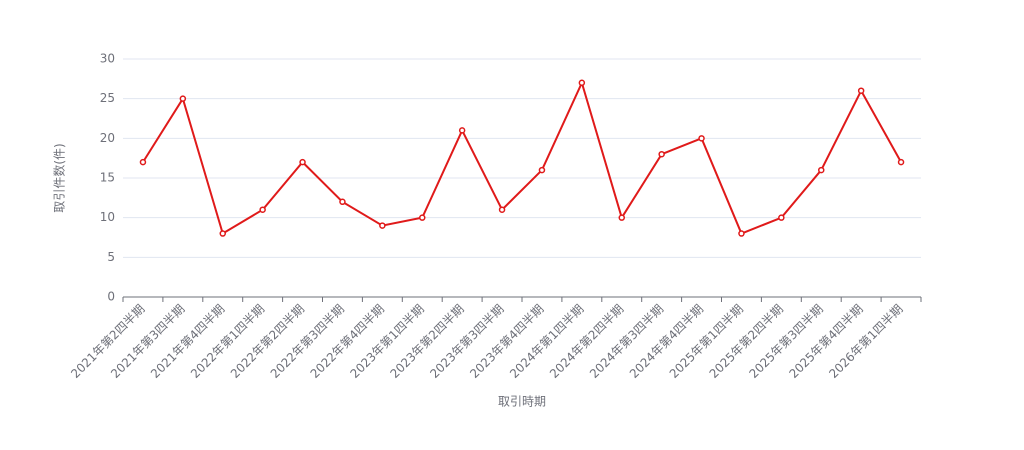 The height and width of the screenshot is (450, 1024). What do you see at coordinates (786, 341) in the screenshot?
I see `x-tick-label: 2025年第3四半期` at bounding box center [786, 341].